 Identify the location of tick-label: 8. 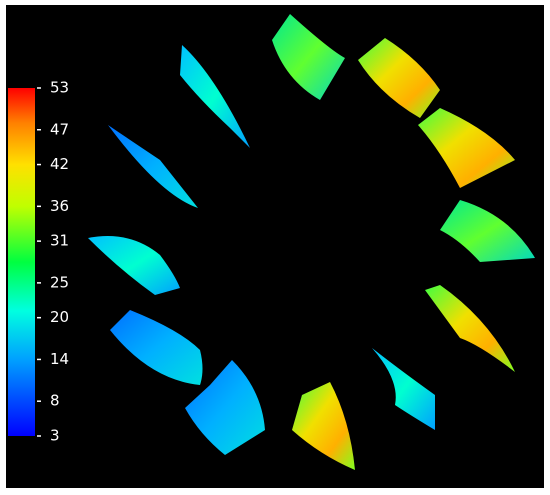
(55, 401).